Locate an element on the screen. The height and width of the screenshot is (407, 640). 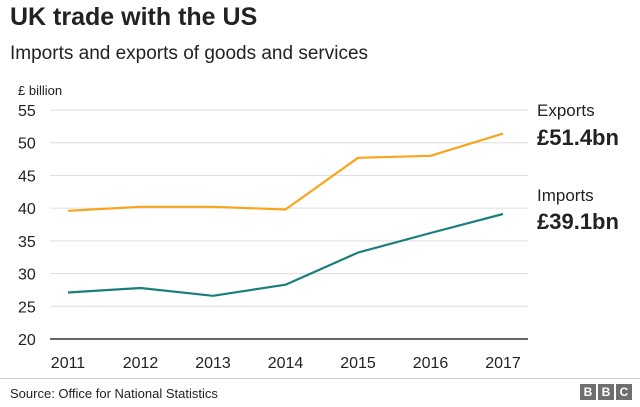
y-tick-label: 35 is located at coordinates (27, 242).